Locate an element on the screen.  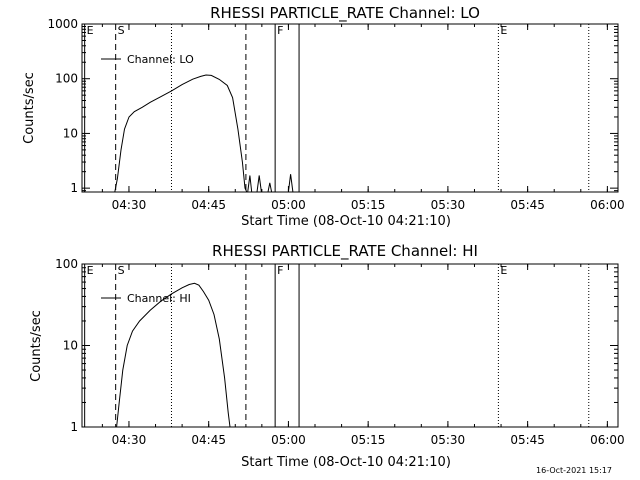
y-tick-label: 1000 is located at coordinates (62, 24).